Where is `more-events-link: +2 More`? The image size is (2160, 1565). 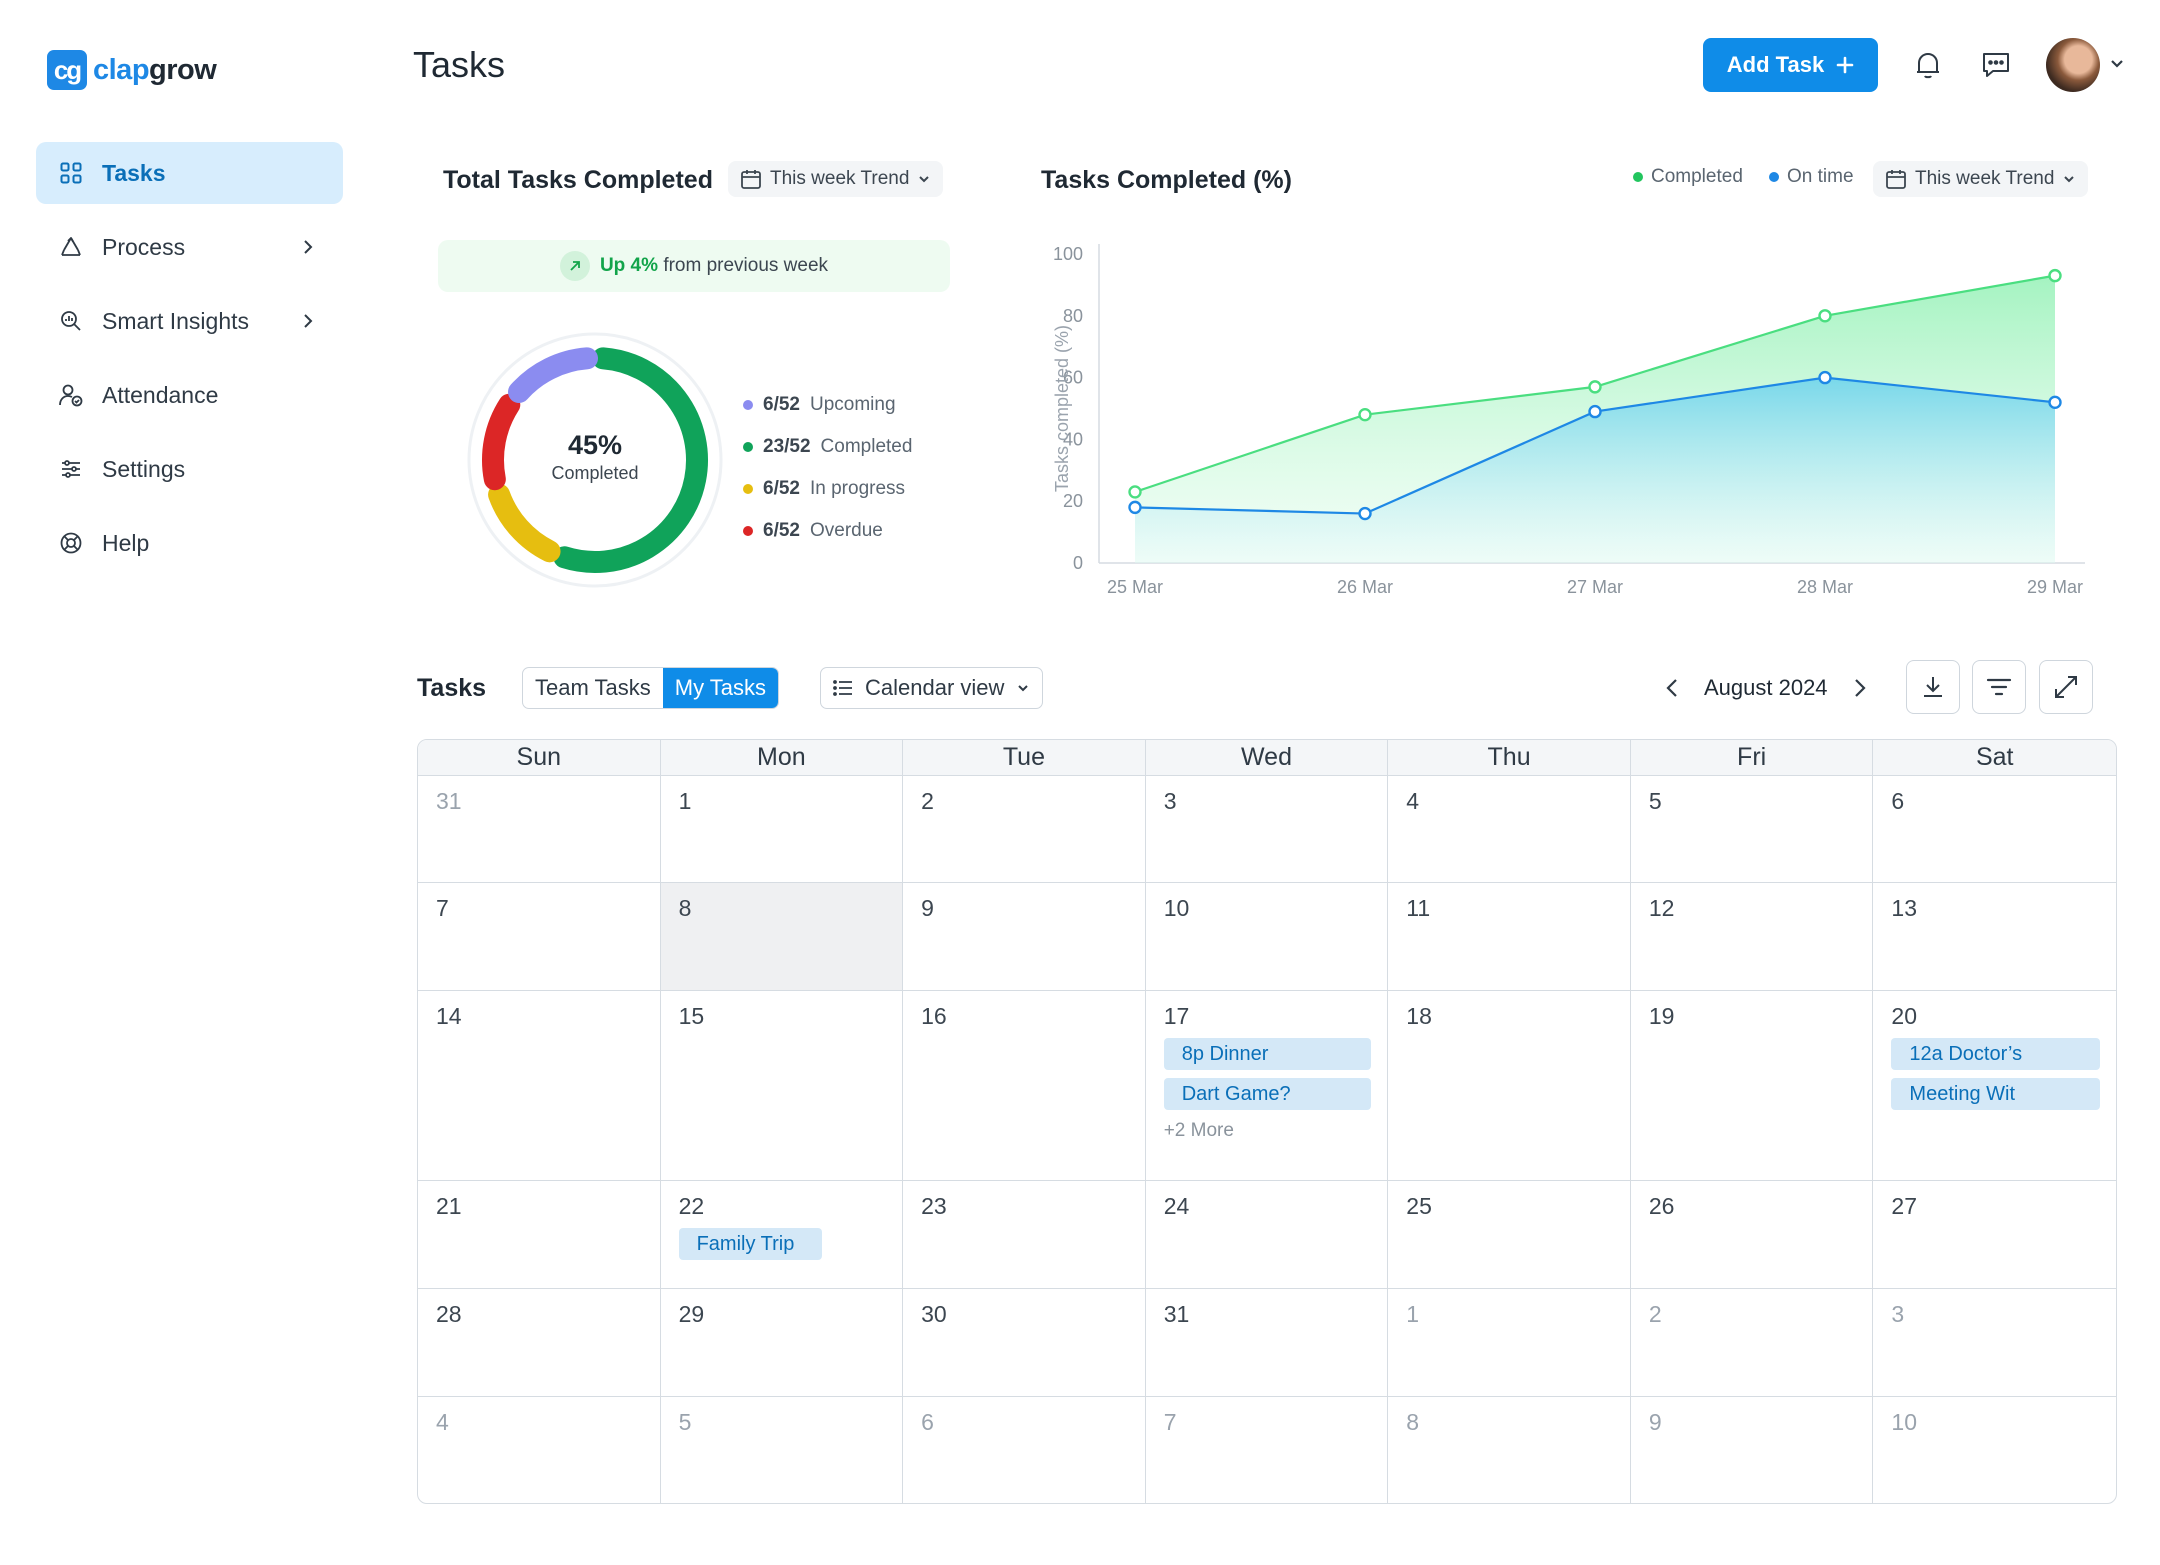
more-events-link: +2 More is located at coordinates (1198, 1130).